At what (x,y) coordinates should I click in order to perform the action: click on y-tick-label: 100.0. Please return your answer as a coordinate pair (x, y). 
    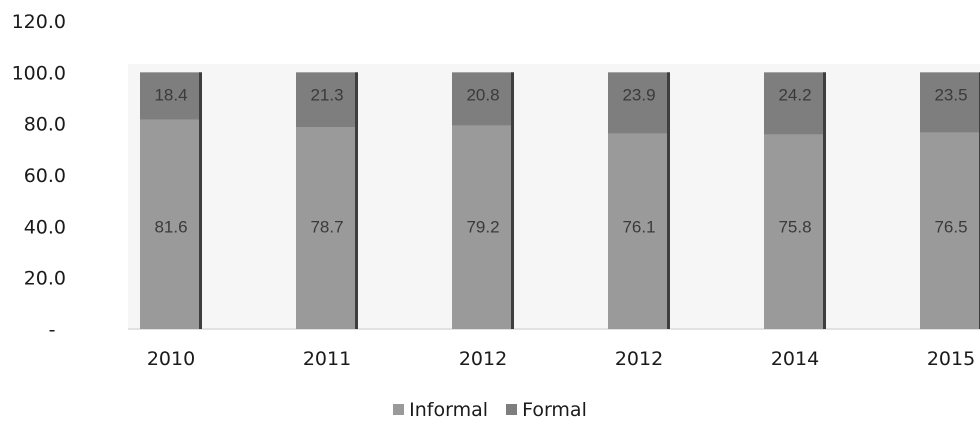
    Looking at the image, I should click on (39, 73).